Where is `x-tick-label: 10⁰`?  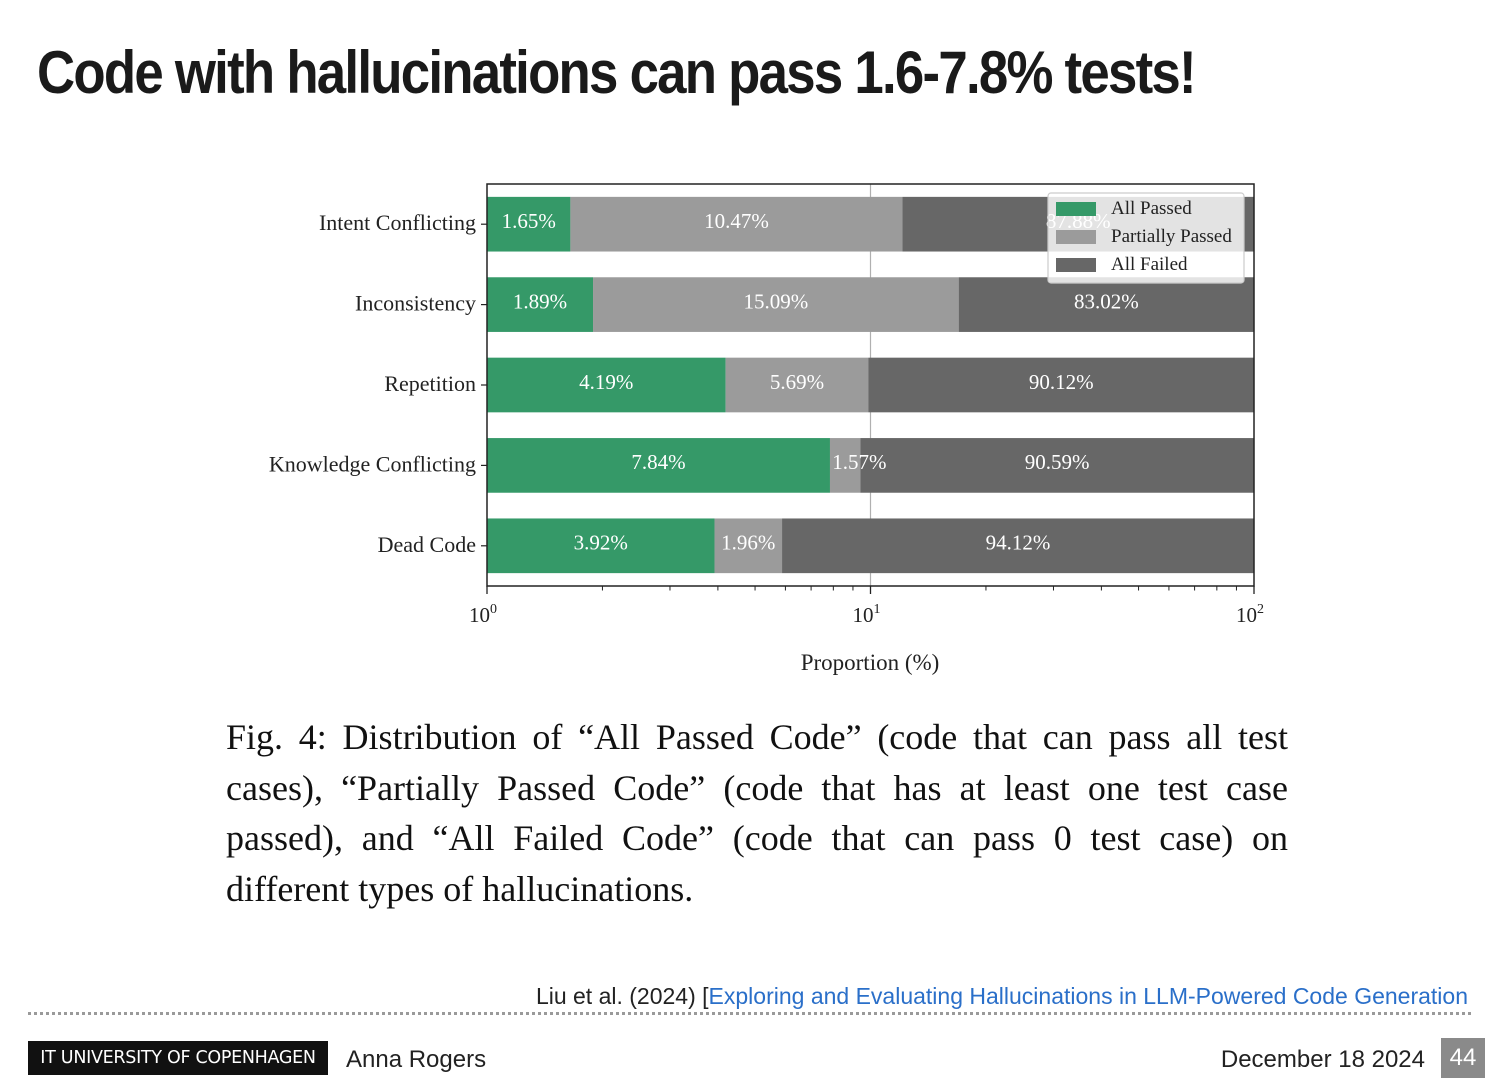
x-tick-label: 10⁰ is located at coordinates (483, 614).